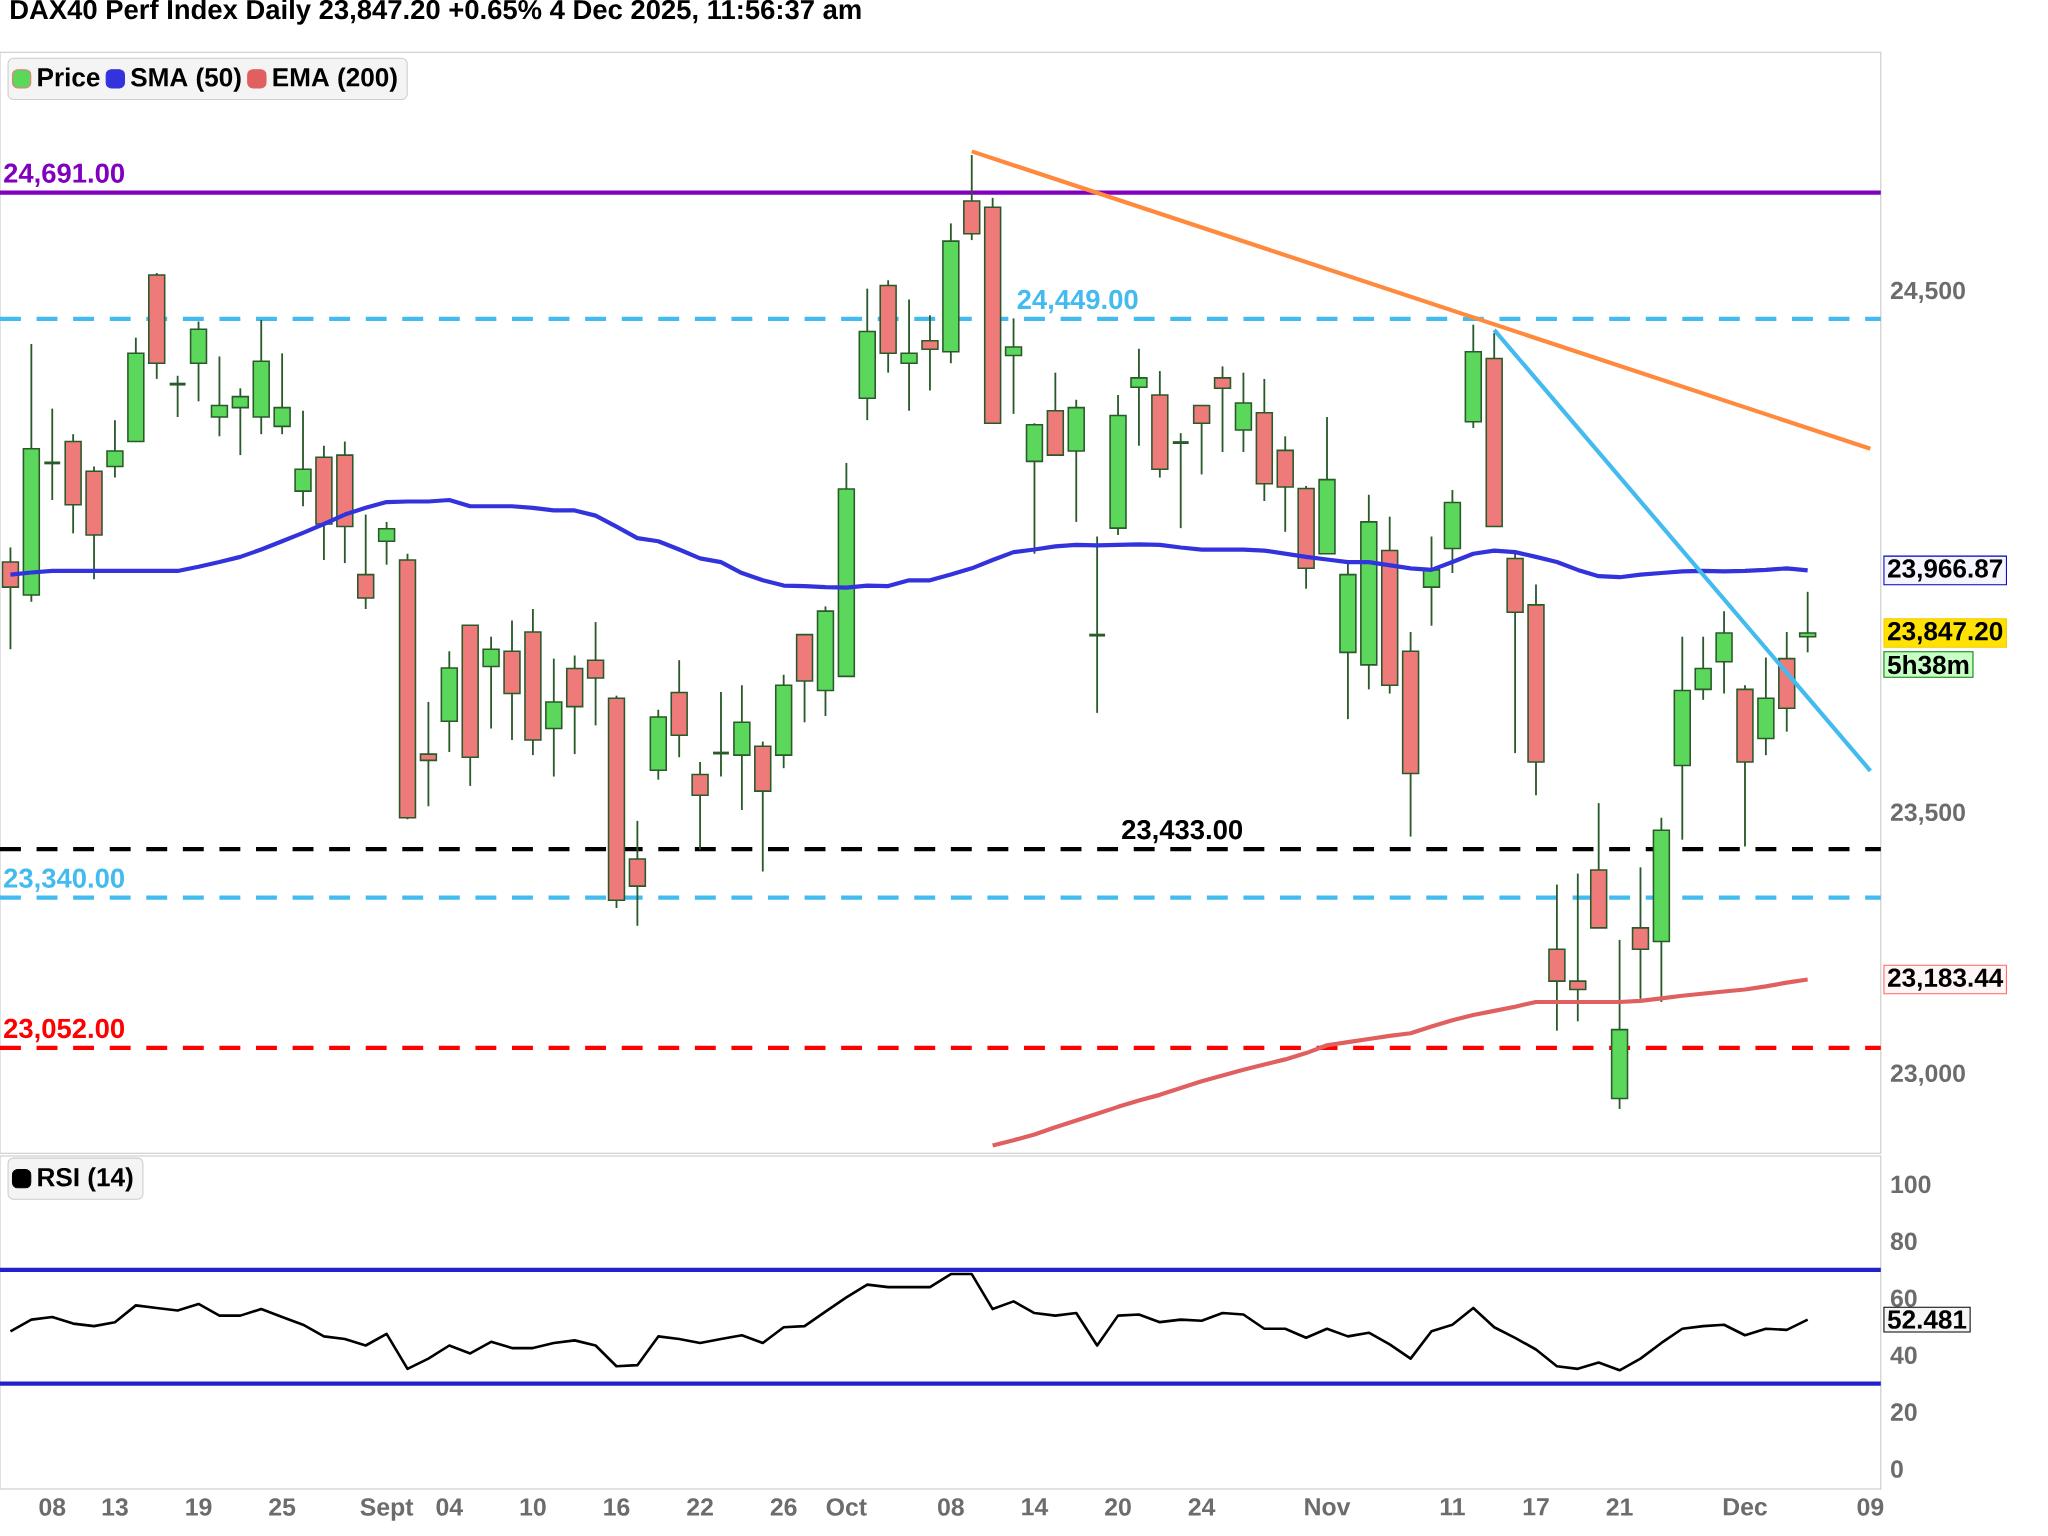 The image size is (2048, 1536). Describe the element at coordinates (1328, 1507) in the screenshot. I see `x-tick-label: Nov` at that location.